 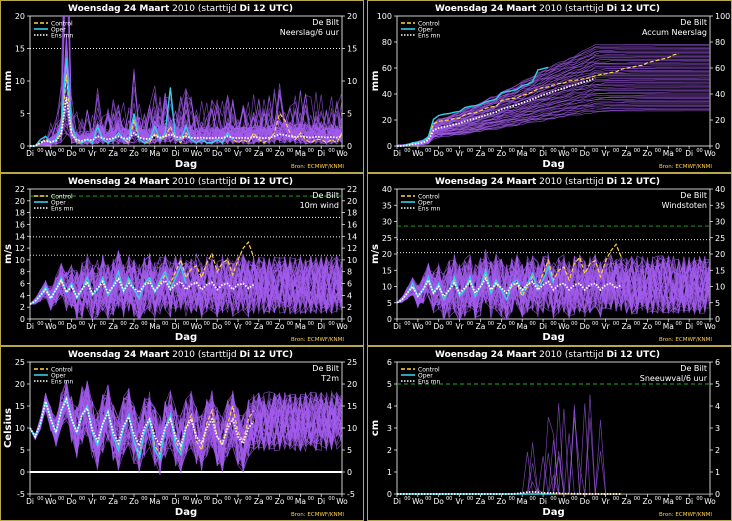 I want to click on y-tick-label-left: 14, so click(x=20, y=236).